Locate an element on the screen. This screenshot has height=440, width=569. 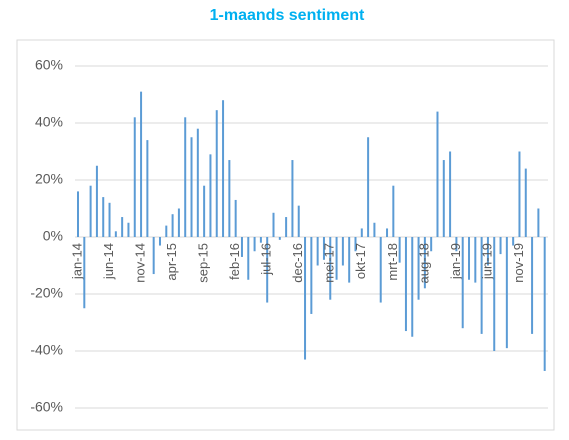
chart-title: 1-maands sentiment is located at coordinates (287, 15).